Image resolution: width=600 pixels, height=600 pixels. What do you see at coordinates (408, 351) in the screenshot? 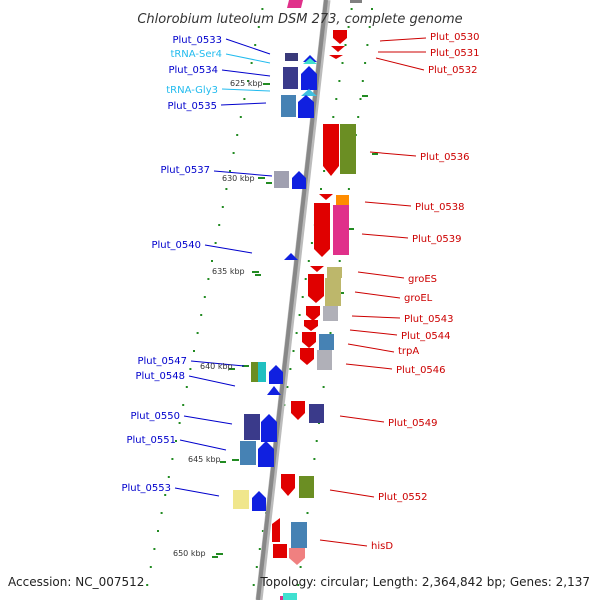
I see `gene-label-right: trpA` at bounding box center [408, 351].